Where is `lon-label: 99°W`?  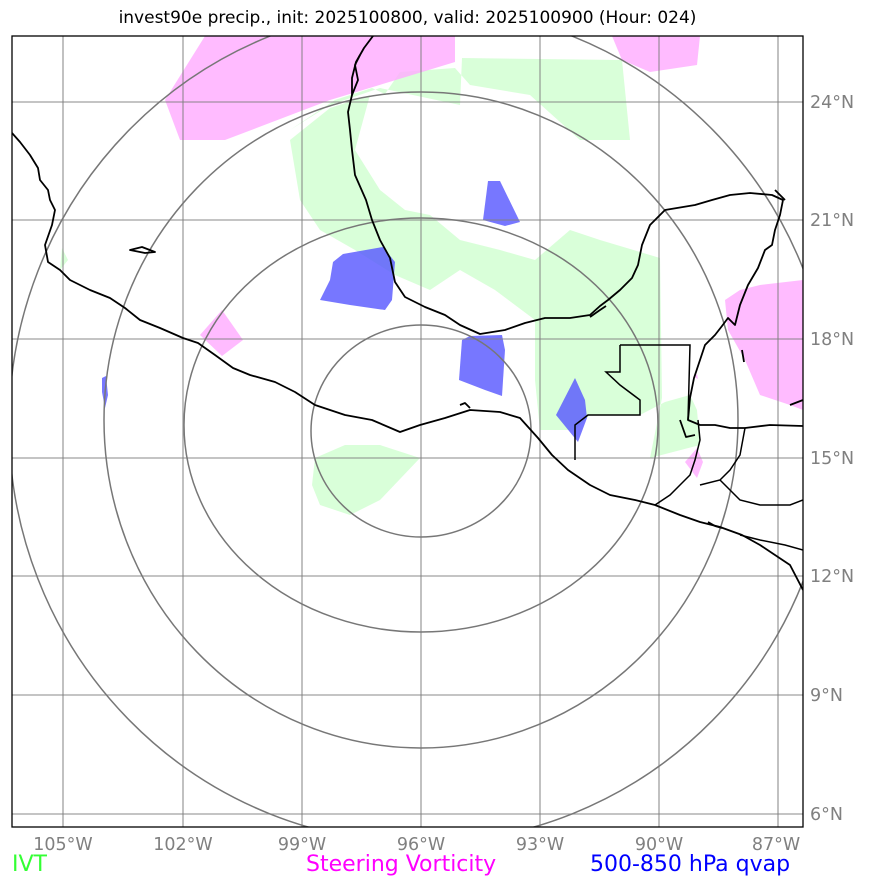
lon-label: 99°W is located at coordinates (302, 845).